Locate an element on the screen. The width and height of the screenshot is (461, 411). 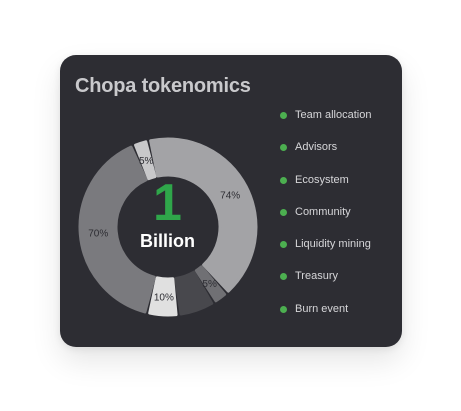
legend-item-liquidity-mining: Liquidity mining is located at coordinates (325, 253).